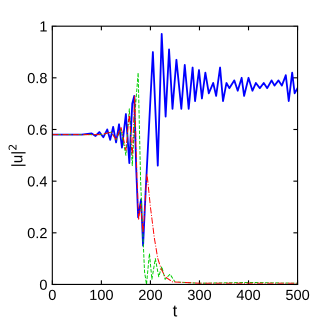  Describe the element at coordinates (150, 295) in the screenshot. I see `x-tick-label: 200` at that location.